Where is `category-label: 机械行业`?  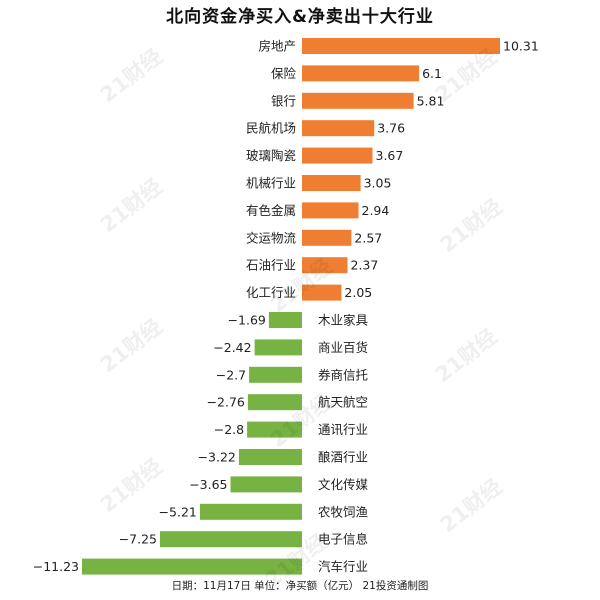
category-label: 机械行业 is located at coordinates (271, 183).